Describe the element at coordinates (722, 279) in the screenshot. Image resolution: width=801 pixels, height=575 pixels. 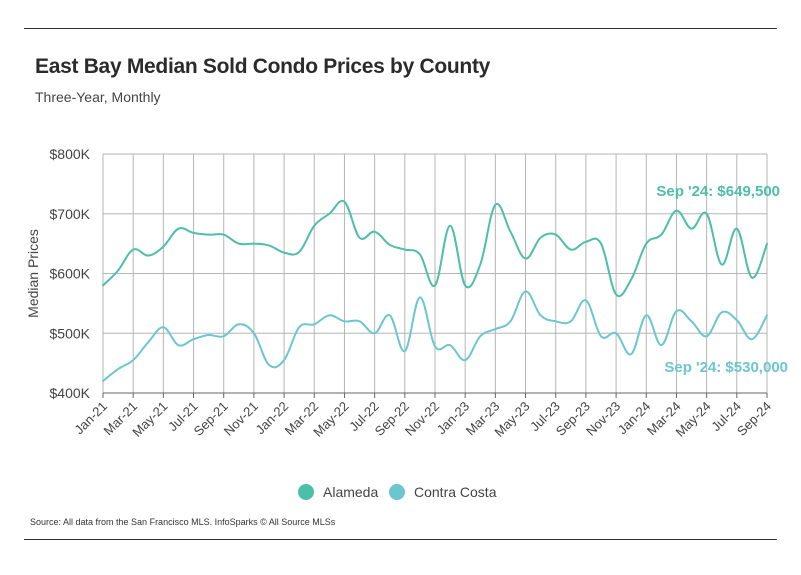
I see `annotations: Sep '24: $649,500 Sep '24: $530,000` at that location.